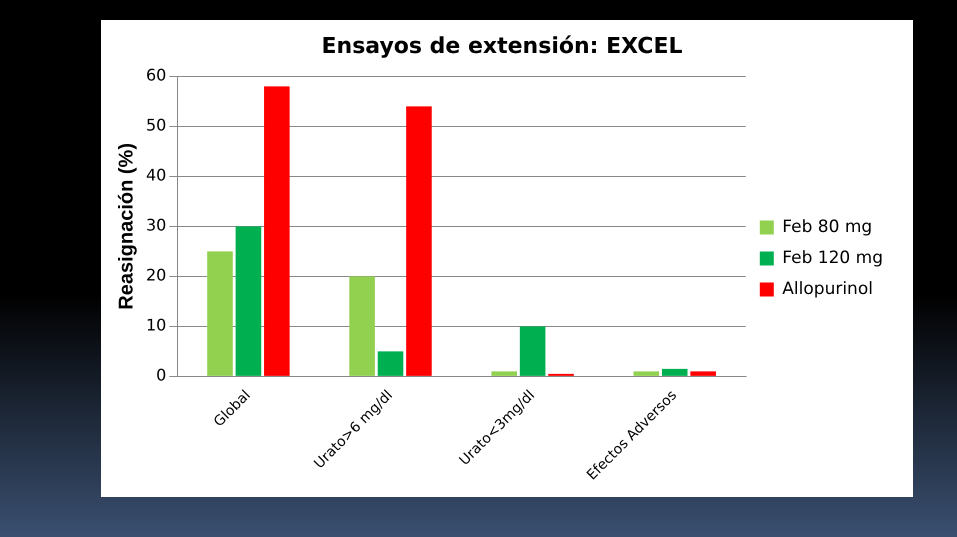  Describe the element at coordinates (156, 75) in the screenshot. I see `y-tick-label: 60` at that location.